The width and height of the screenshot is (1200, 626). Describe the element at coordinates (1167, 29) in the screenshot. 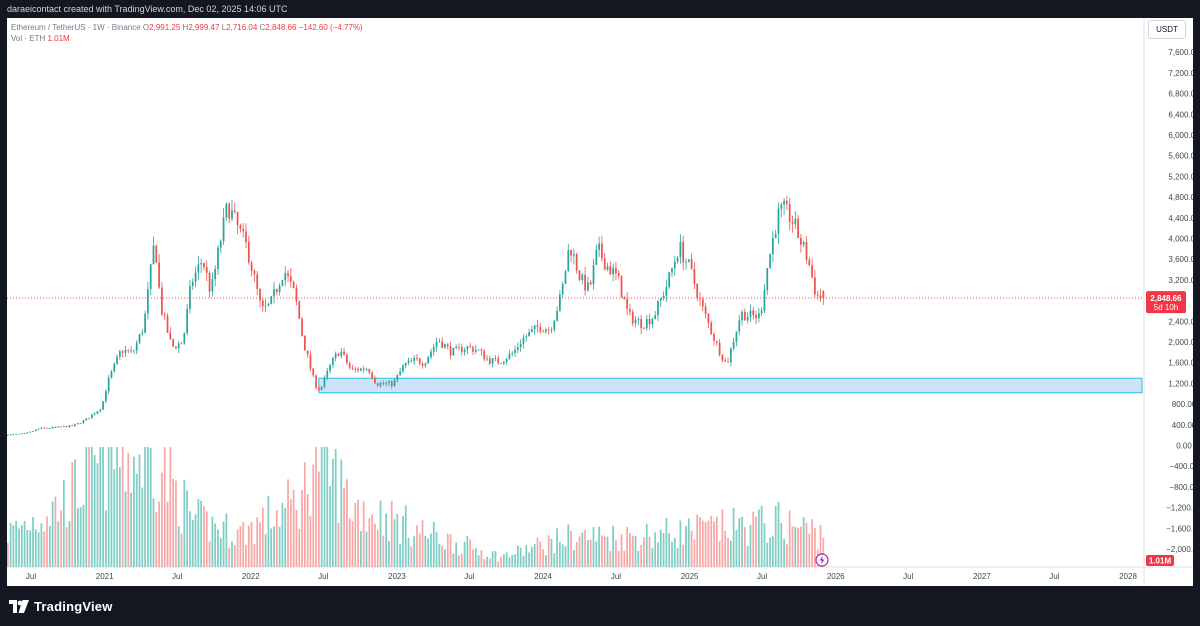

I see `currency-button: USDT` at that location.